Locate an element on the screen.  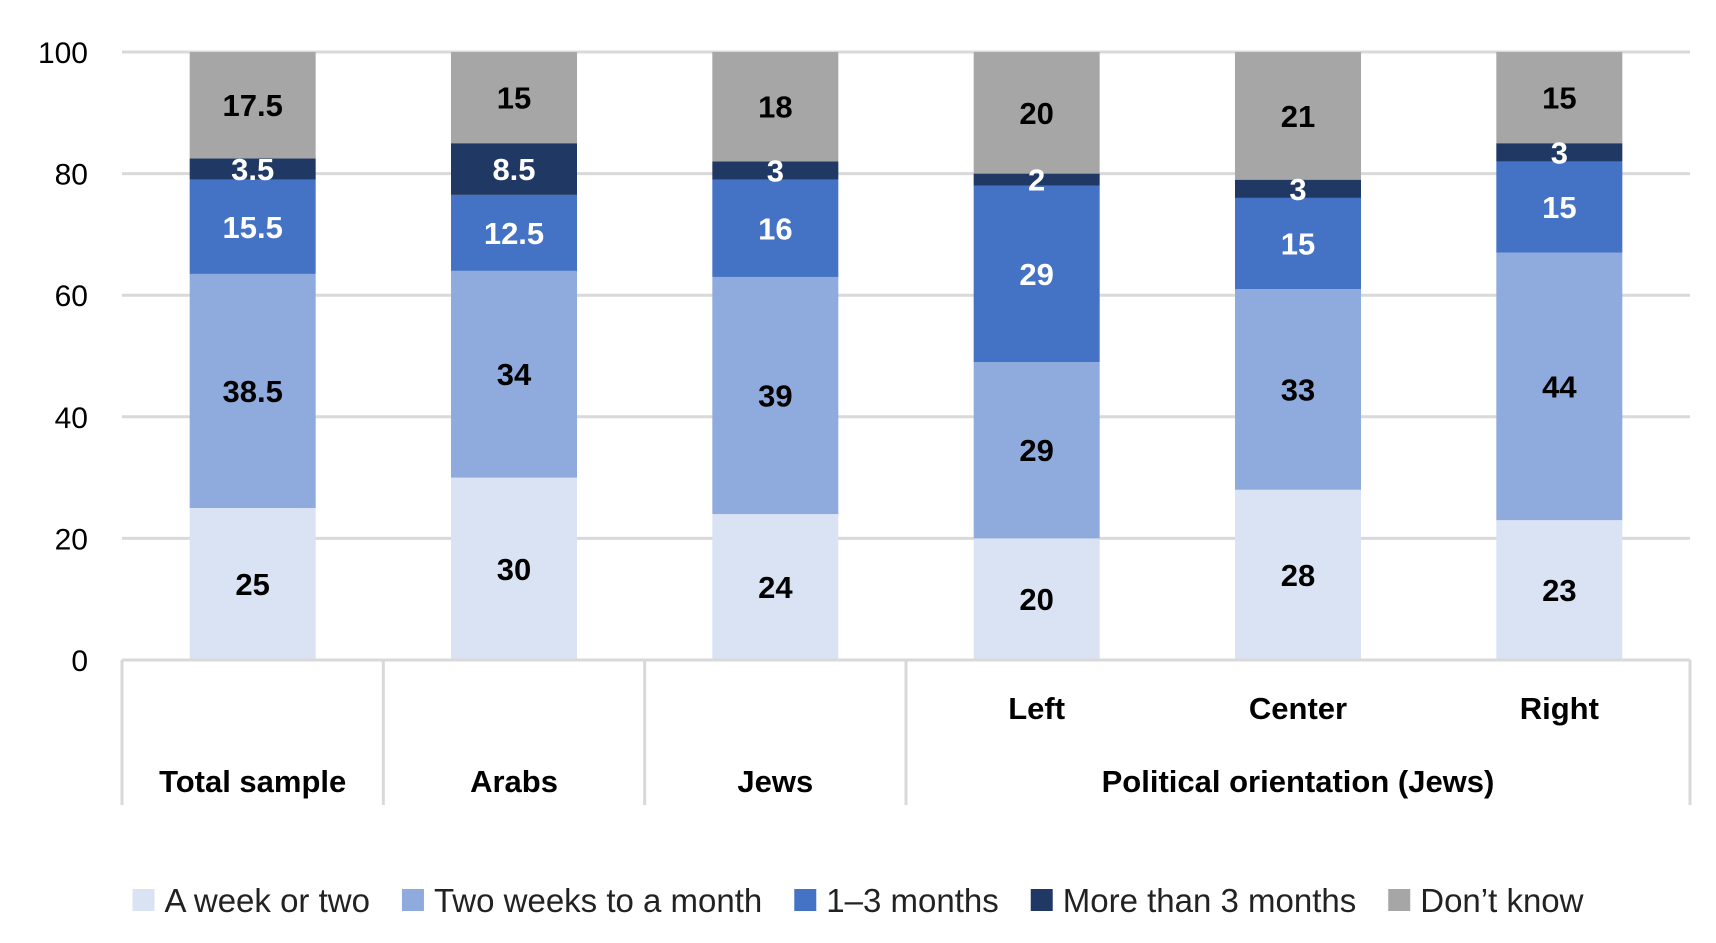
data-label-left-don-t-know: 20 is located at coordinates (1036, 113).